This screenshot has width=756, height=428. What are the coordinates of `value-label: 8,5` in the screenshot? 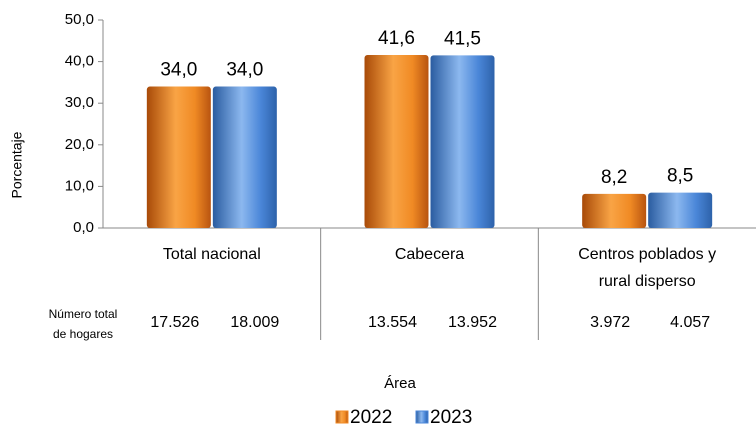 It's located at (680, 176).